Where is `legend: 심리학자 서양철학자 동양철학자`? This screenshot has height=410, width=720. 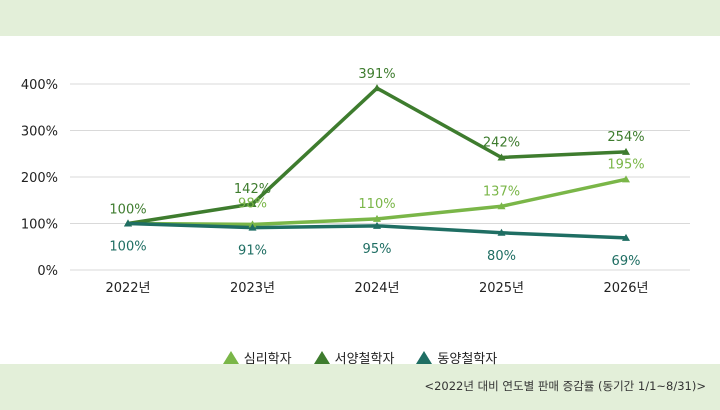 legend: 심리학자 서양철학자 동양철학자 is located at coordinates (360, 357).